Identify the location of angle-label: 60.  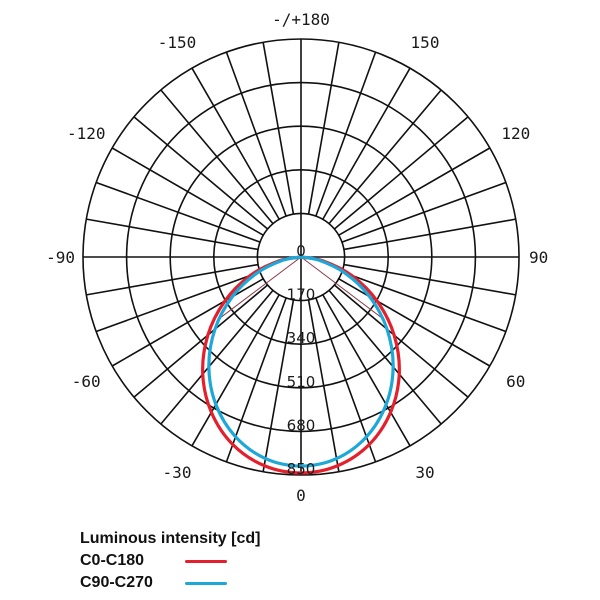
(515, 381).